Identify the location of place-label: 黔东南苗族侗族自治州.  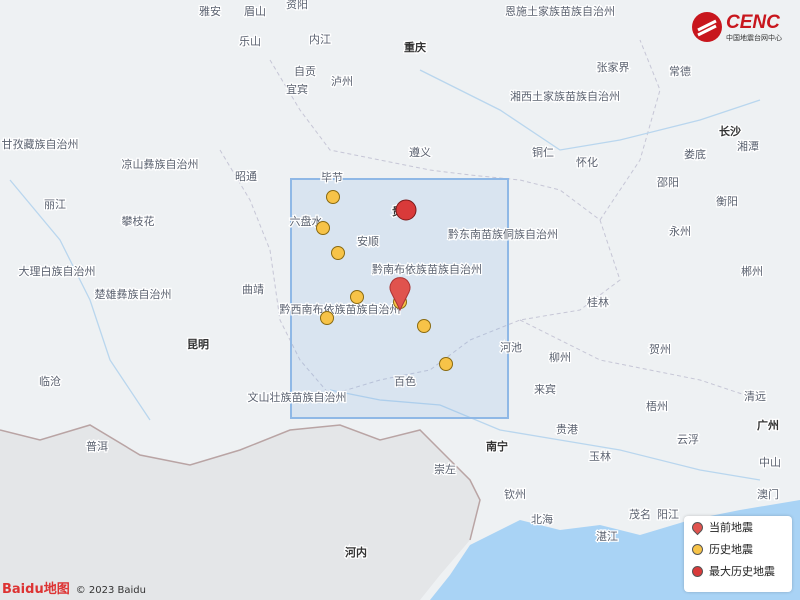
(503, 234).